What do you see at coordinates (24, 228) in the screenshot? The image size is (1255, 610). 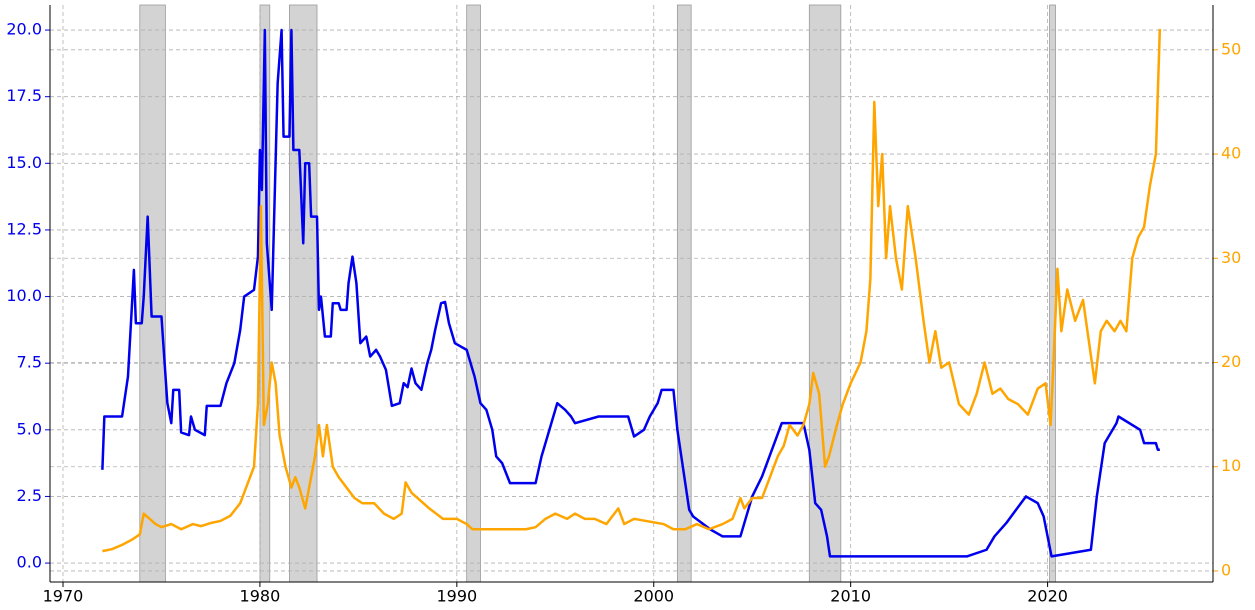 I see `y-tick-label: 12.5` at bounding box center [24, 228].